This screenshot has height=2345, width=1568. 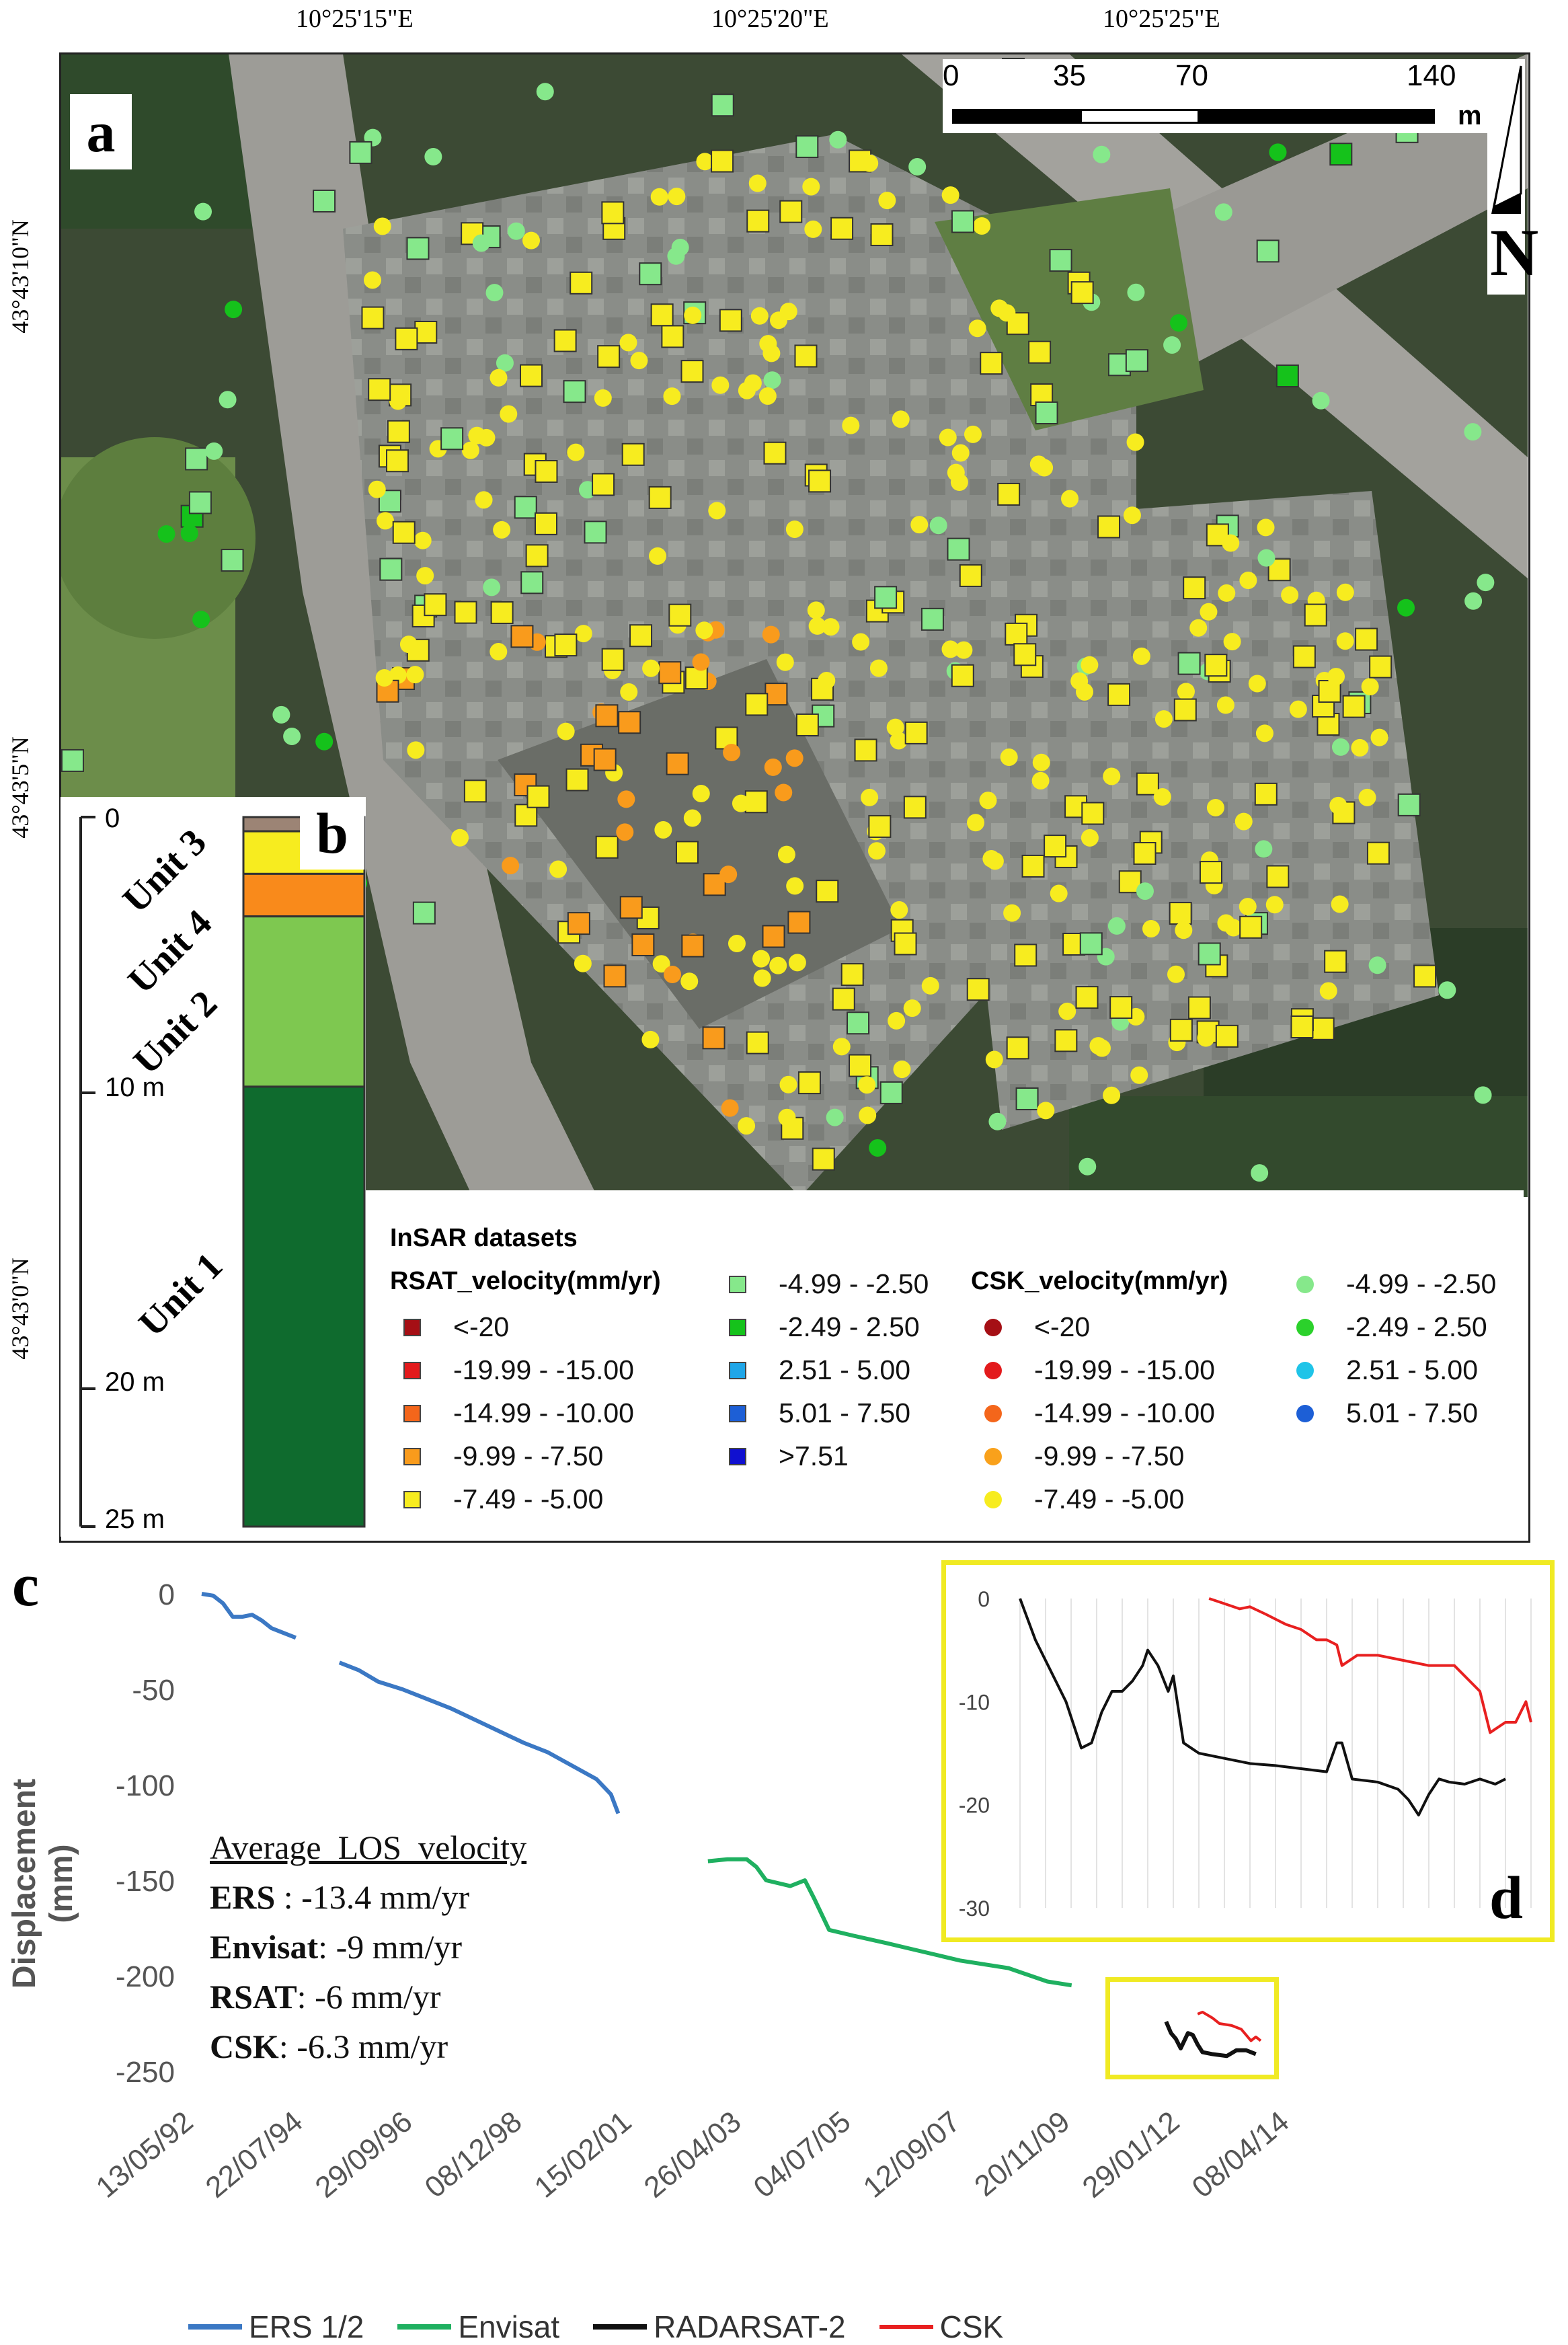 I want to click on x-tick-label: 04/07/05, so click(x=802, y=2154).